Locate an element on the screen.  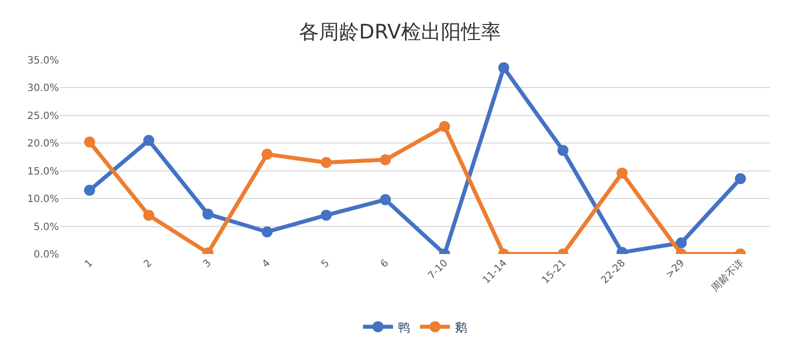
x-tick-label: 周龄不详 is located at coordinates (727, 275).